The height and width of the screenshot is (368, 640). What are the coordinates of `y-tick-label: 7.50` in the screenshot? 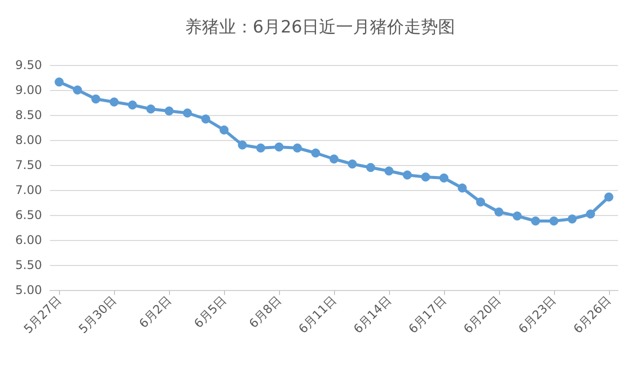 It's located at (28, 165).